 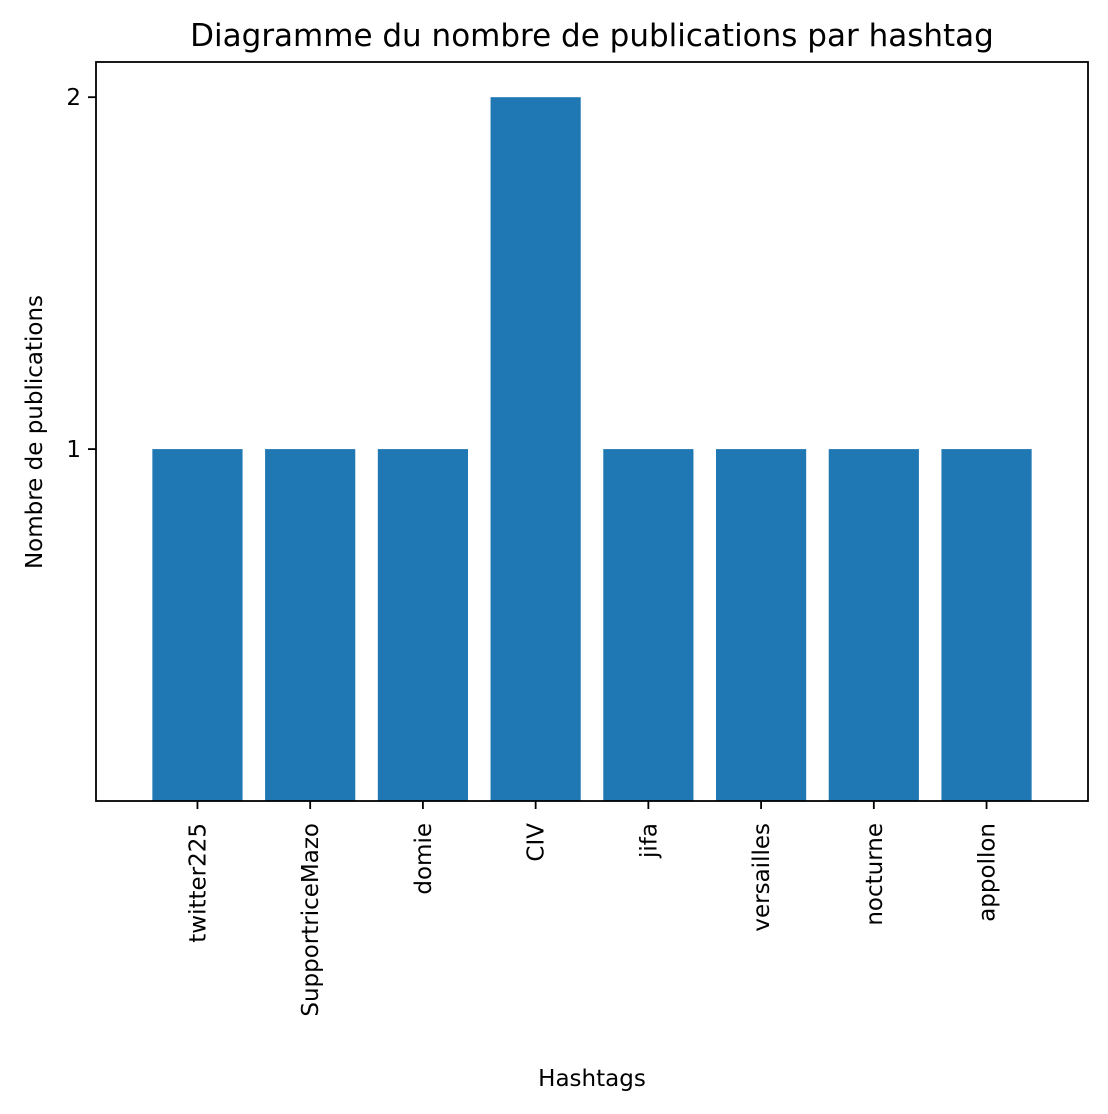 What do you see at coordinates (592, 1079) in the screenshot?
I see `x-axis-label: Hashtags` at bounding box center [592, 1079].